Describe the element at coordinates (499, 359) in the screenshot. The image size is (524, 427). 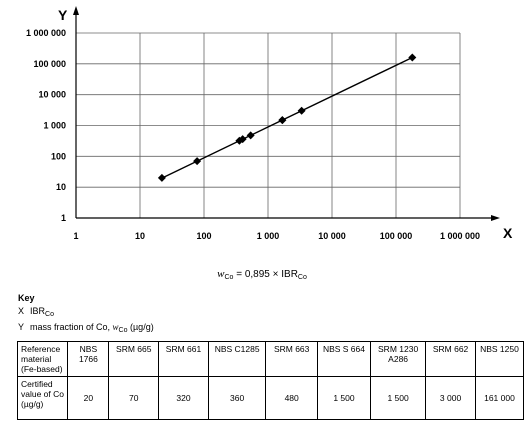
I see `table-cell-material: NBS 1250` at that location.